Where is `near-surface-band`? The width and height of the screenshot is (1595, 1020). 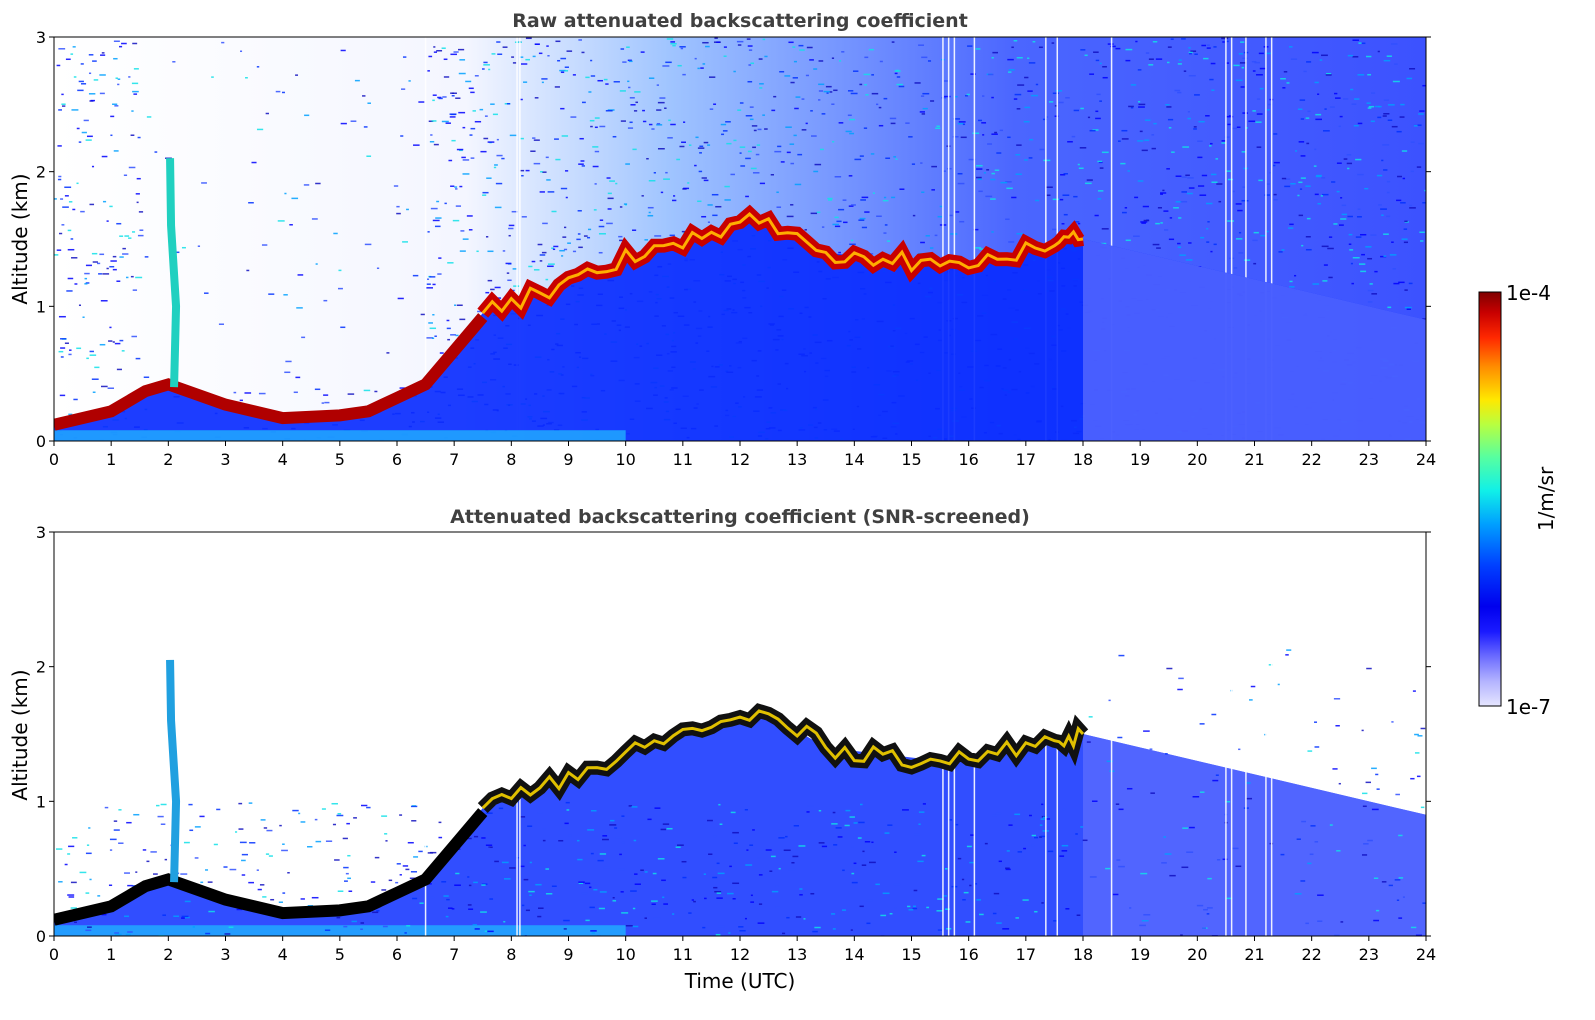 near-surface-band is located at coordinates (340, 435).